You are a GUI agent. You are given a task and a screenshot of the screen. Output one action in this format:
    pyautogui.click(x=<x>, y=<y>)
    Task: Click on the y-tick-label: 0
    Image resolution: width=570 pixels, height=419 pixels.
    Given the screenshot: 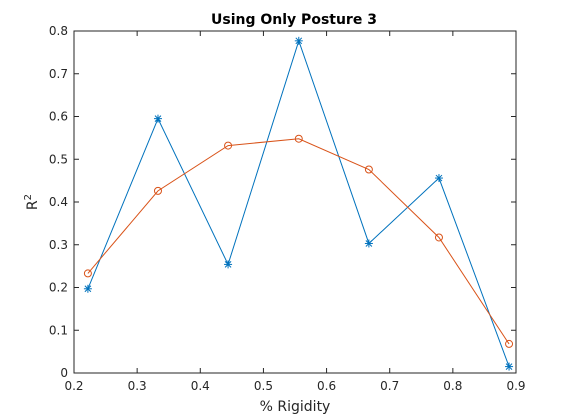 What is the action you would take?
    pyautogui.click(x=64, y=373)
    